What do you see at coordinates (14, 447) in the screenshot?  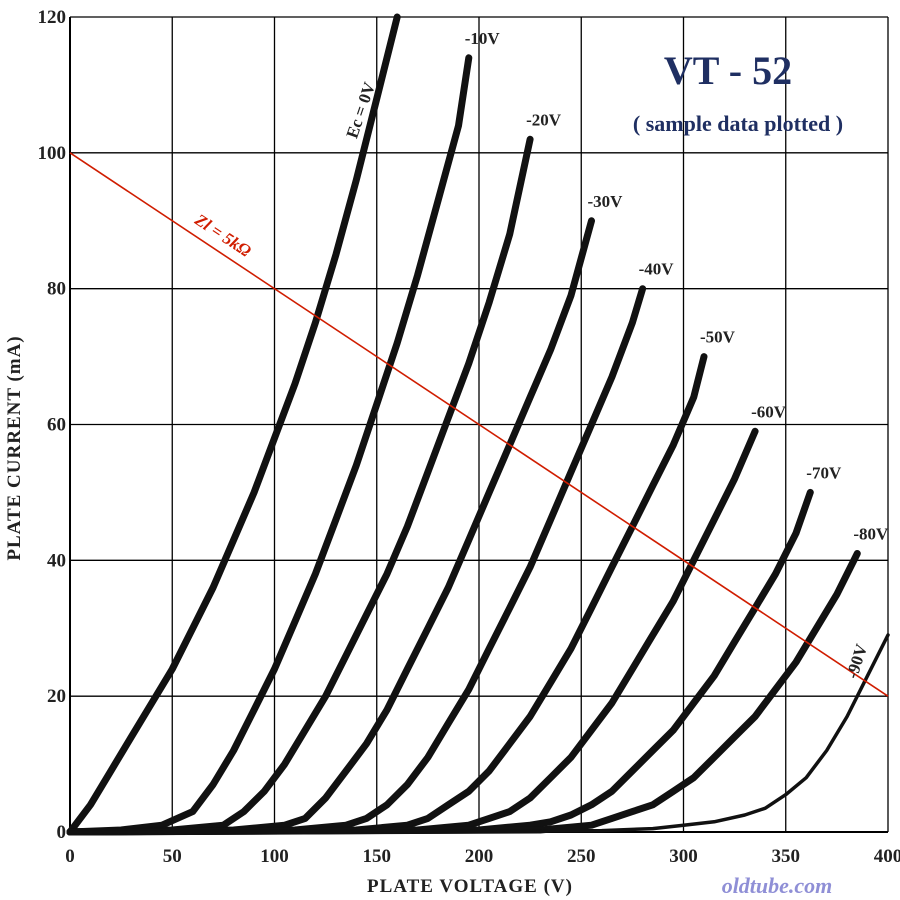 I see `y-axis-title: PLATE CURRENT (mA)` at bounding box center [14, 447].